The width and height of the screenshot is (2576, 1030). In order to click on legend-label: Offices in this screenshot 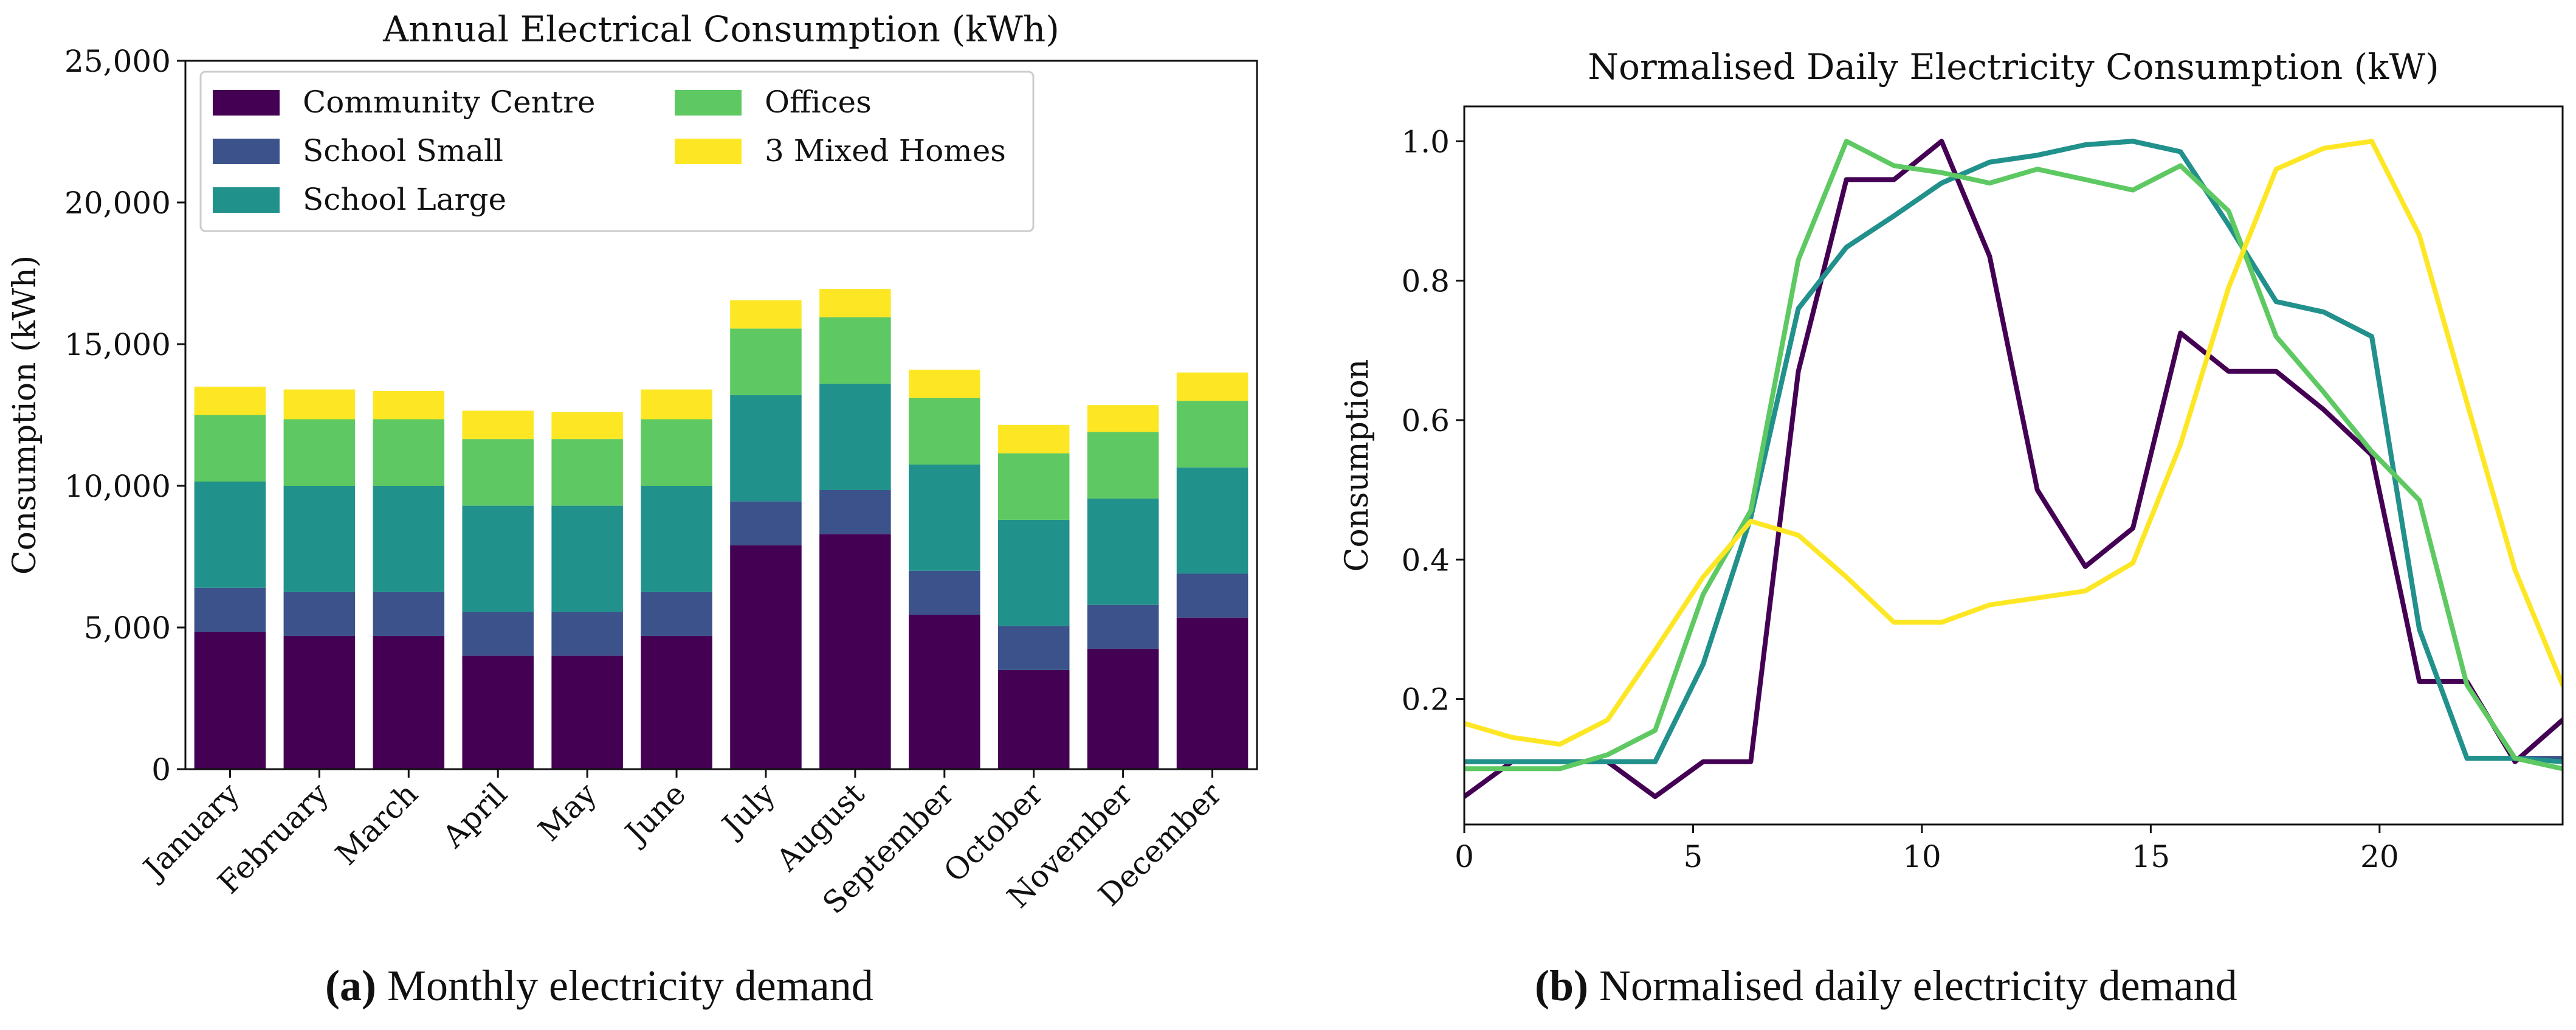, I will do `click(818, 102)`.